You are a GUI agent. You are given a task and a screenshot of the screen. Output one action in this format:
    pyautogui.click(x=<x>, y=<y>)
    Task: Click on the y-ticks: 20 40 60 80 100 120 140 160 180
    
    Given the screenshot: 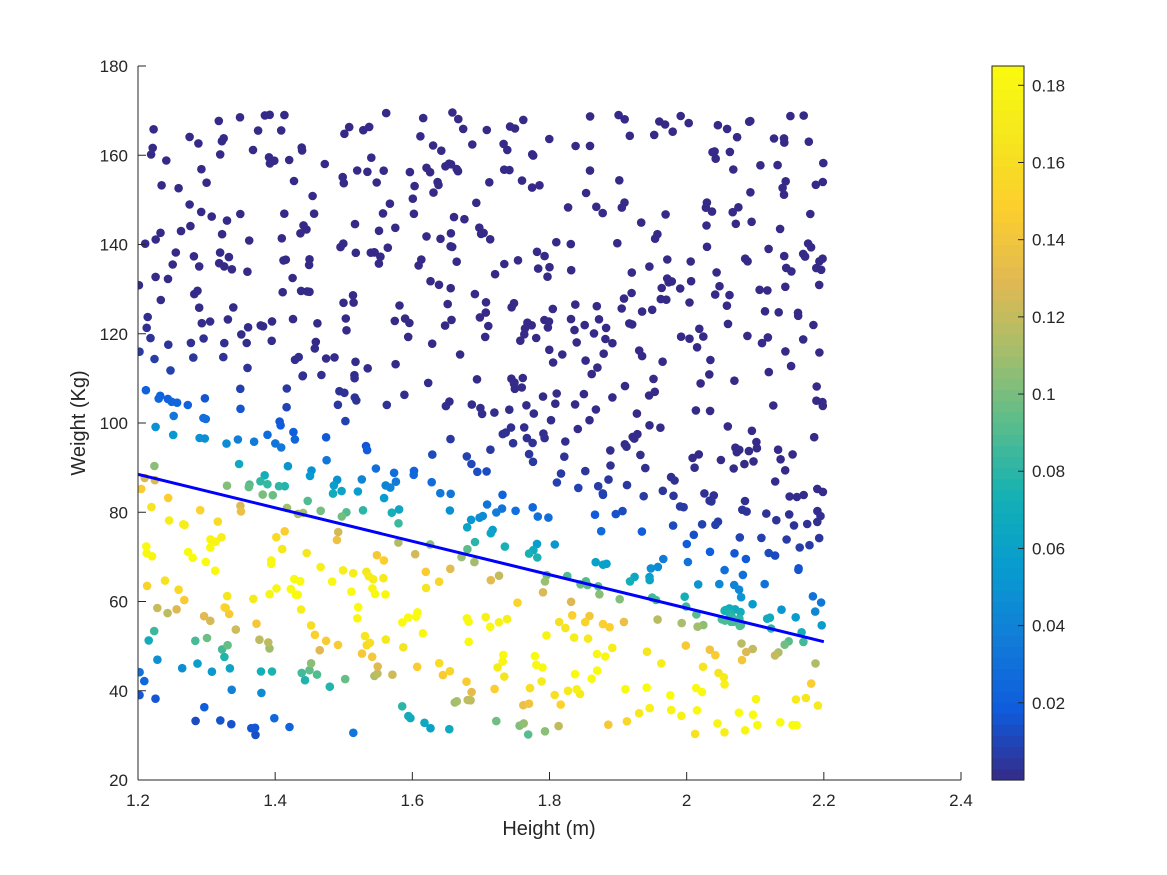 What is the action you would take?
    pyautogui.click(x=123, y=423)
    